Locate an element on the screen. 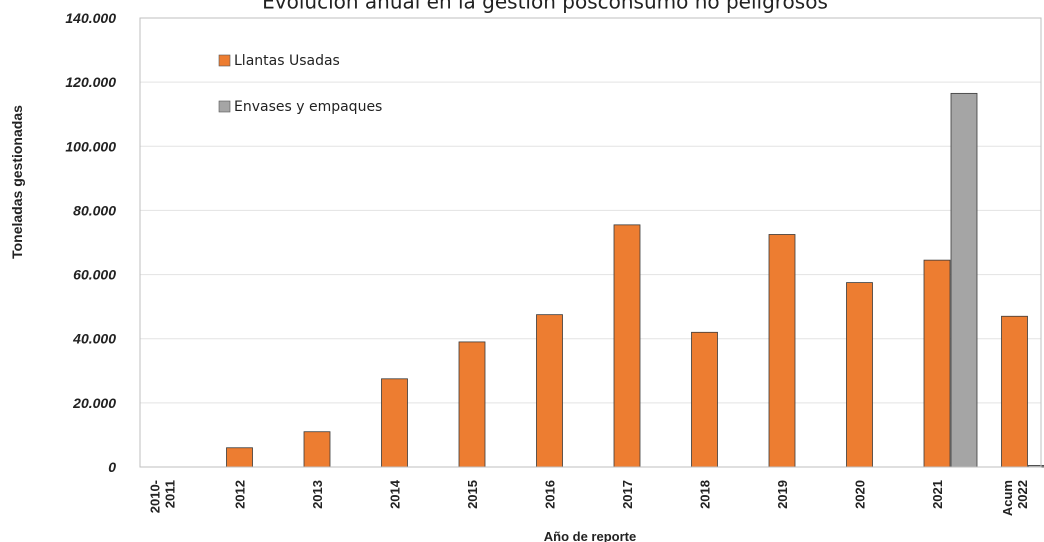  x-tick-label: 2013 is located at coordinates (317, 494).